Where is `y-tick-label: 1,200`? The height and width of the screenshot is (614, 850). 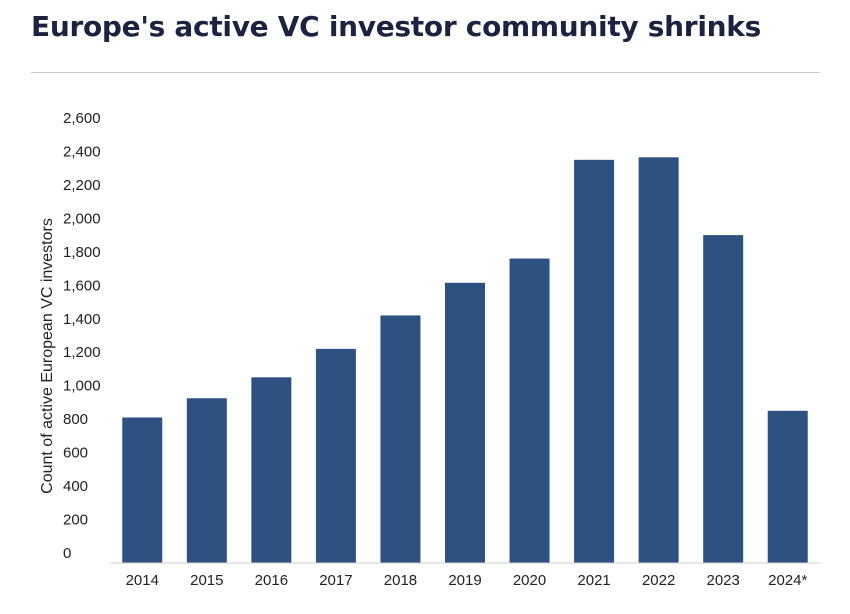
y-tick-label: 1,200 is located at coordinates (82, 352).